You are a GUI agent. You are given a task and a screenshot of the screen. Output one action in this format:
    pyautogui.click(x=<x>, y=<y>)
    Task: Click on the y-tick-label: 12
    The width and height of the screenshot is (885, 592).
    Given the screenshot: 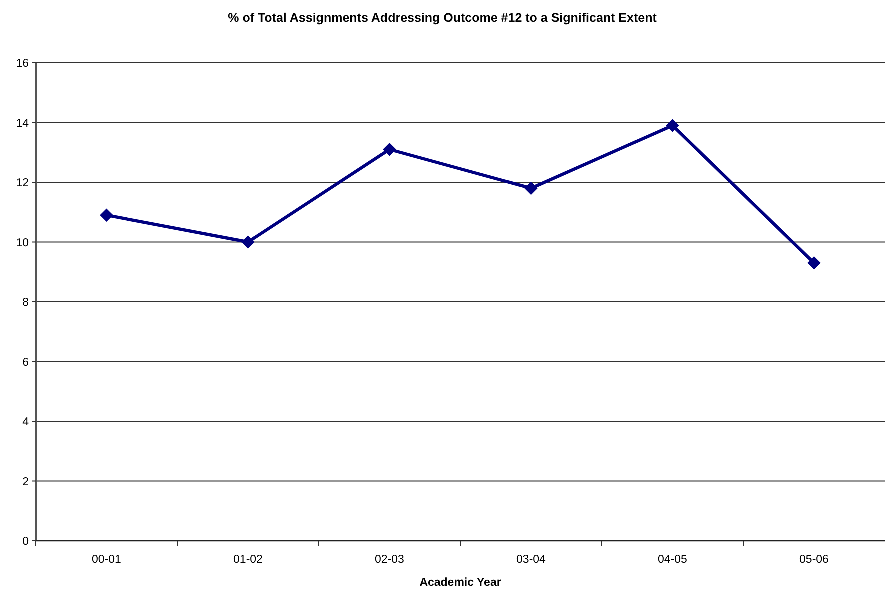 What is the action you would take?
    pyautogui.click(x=22, y=184)
    